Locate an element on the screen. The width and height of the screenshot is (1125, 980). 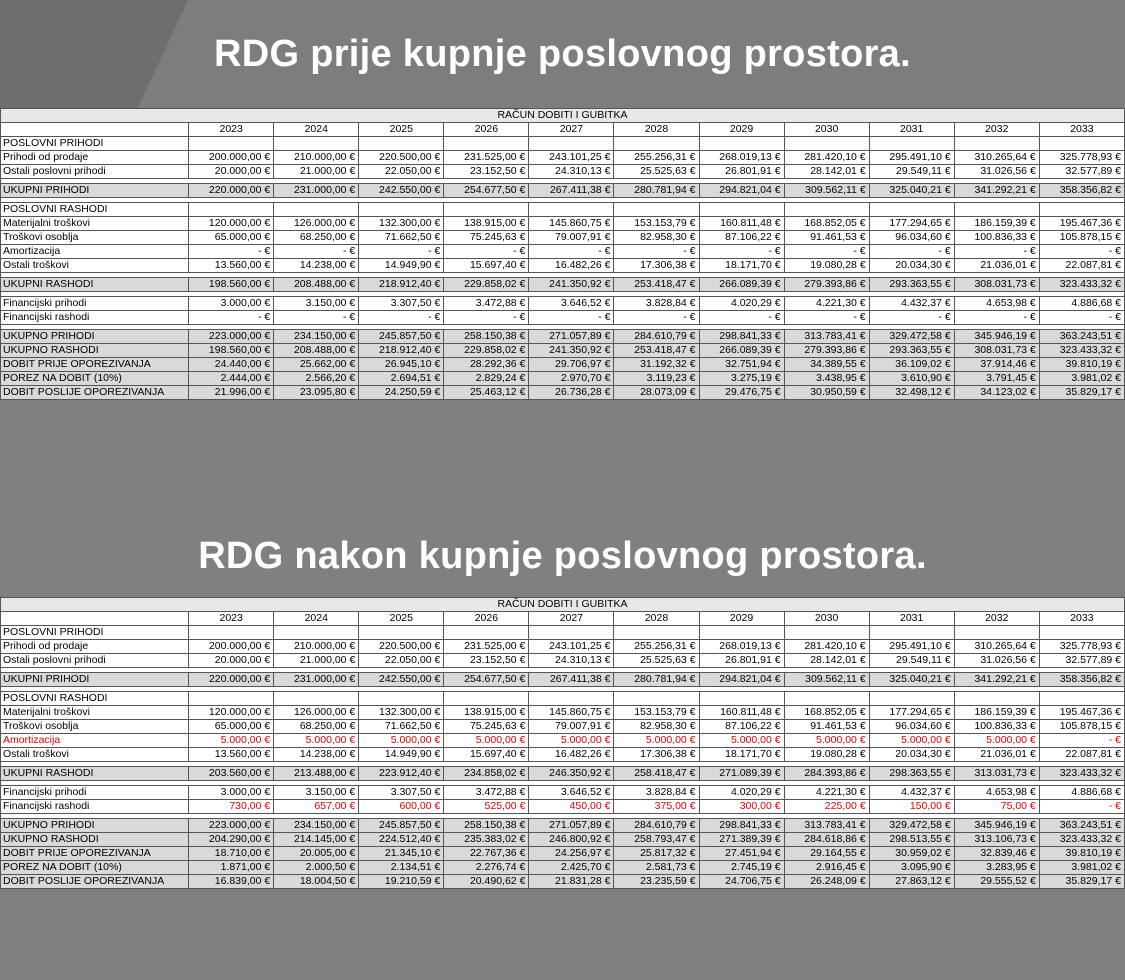
value-cell: 234.858,02 € is located at coordinates (486, 773).